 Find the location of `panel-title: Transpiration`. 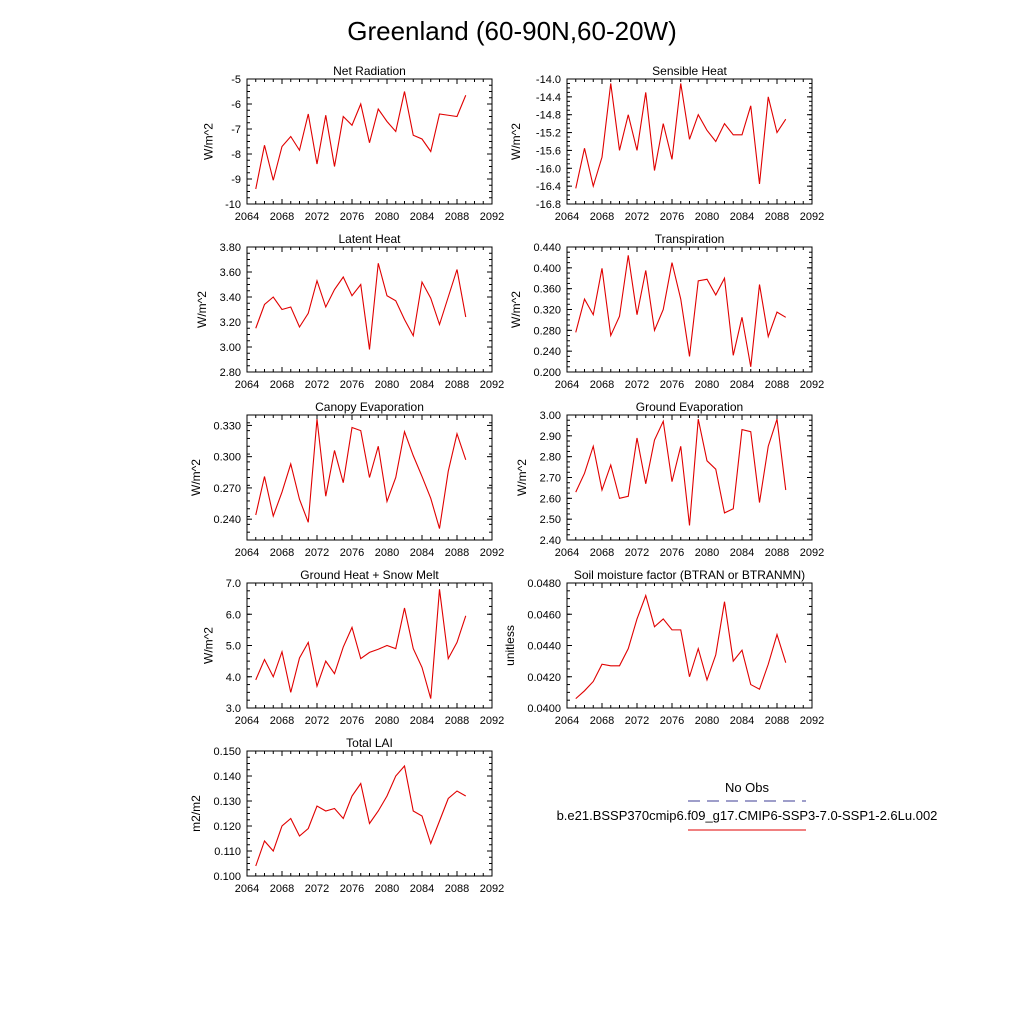

panel-title: Transpiration is located at coordinates (690, 239).